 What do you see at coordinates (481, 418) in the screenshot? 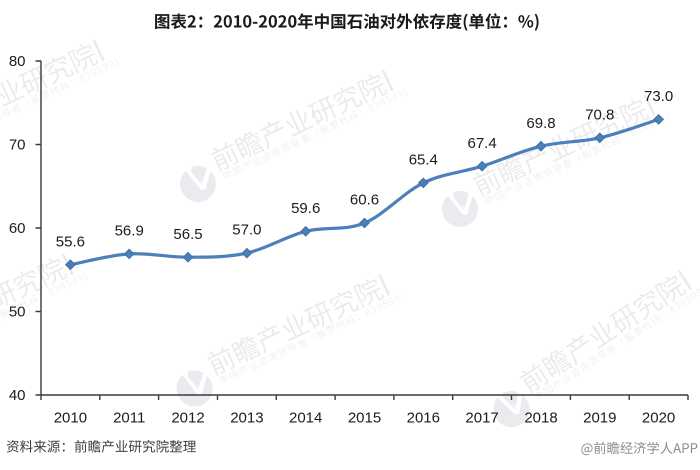
I see `svg-text: 2017` at bounding box center [481, 418].